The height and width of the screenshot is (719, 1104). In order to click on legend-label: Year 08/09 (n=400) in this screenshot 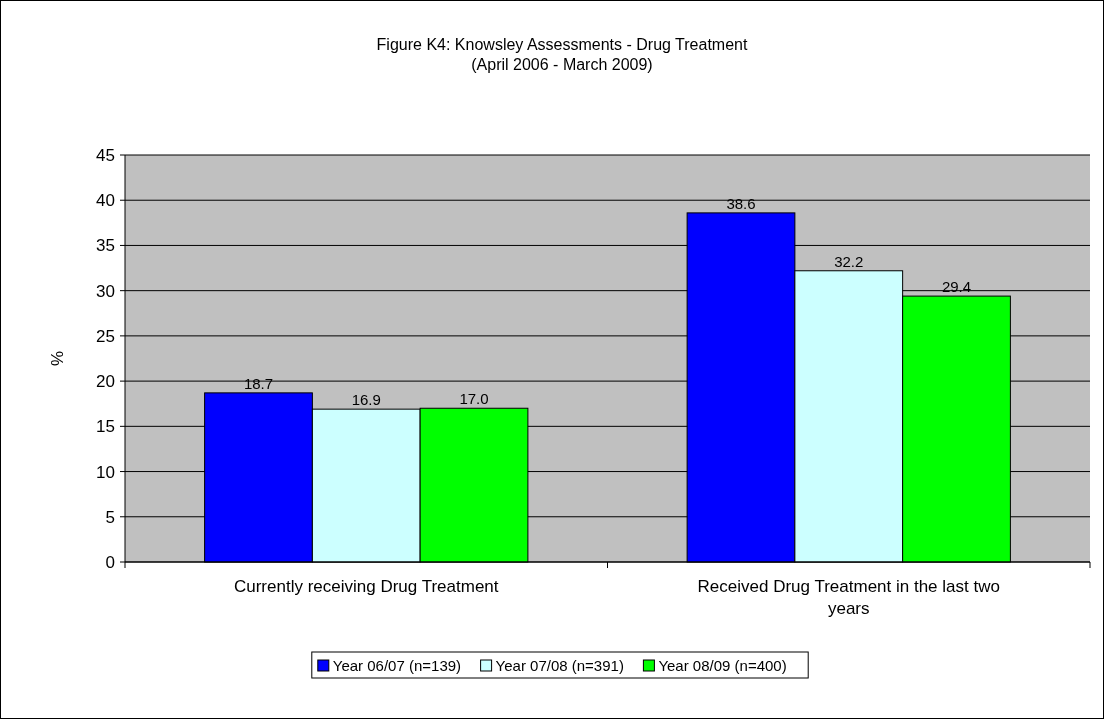, I will do `click(722, 665)`.